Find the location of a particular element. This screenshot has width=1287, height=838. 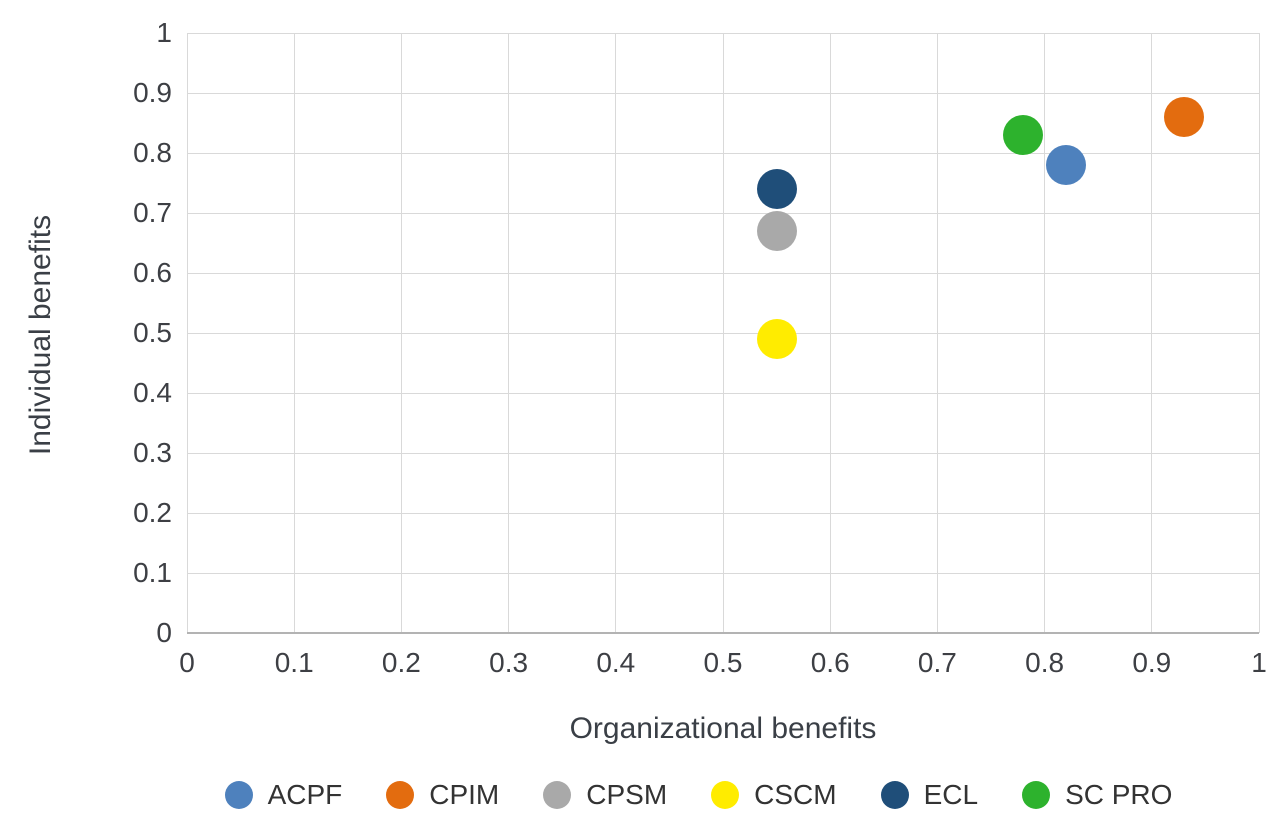

y-tick-label: 0 is located at coordinates (164, 632).